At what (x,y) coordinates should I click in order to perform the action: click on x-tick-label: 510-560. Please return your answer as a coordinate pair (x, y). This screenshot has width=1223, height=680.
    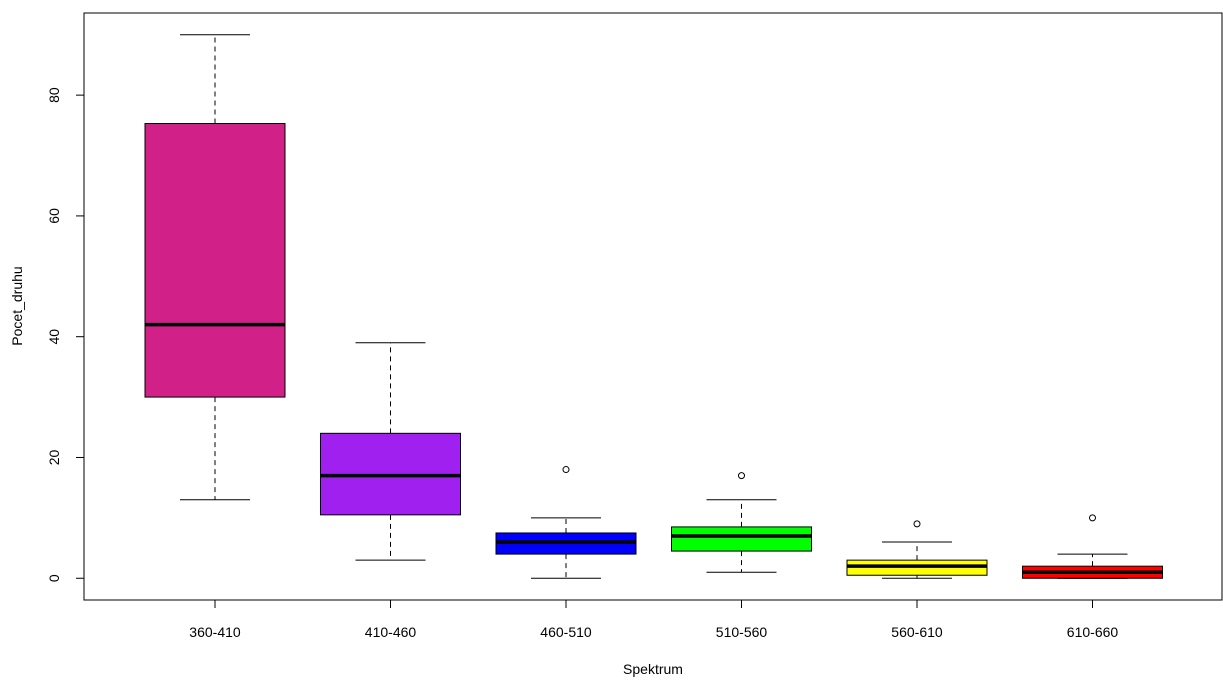
    Looking at the image, I should click on (742, 632).